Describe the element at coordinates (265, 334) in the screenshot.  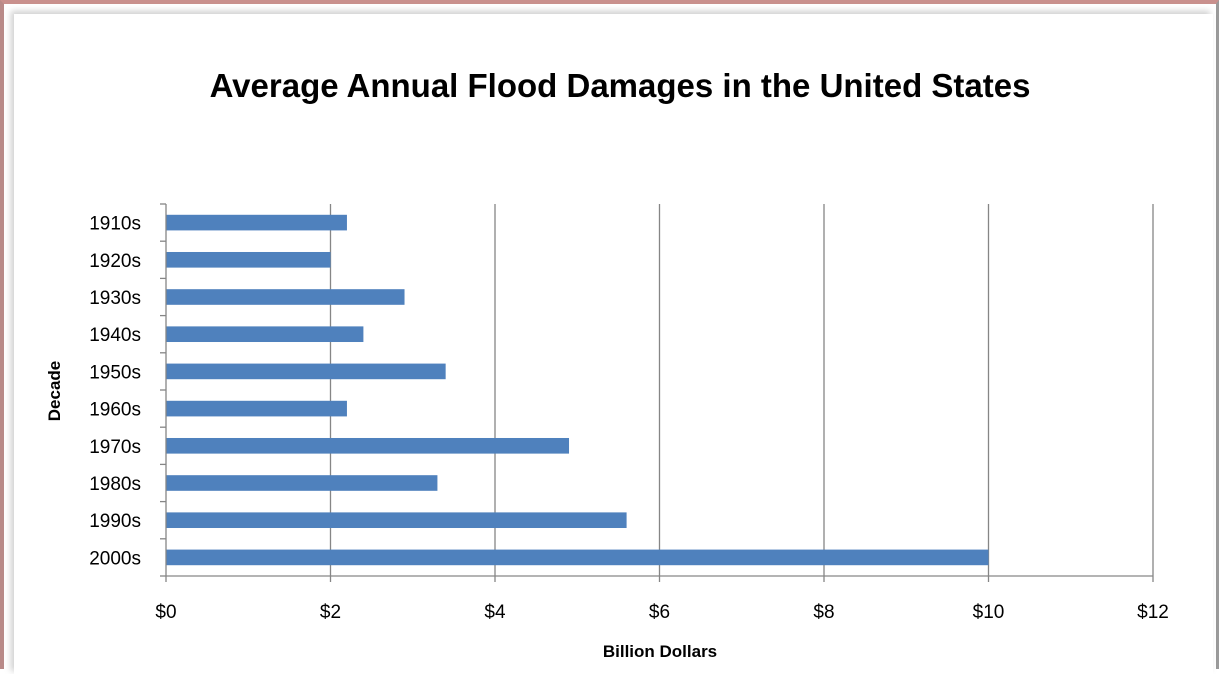
I see `bar-1940s` at that location.